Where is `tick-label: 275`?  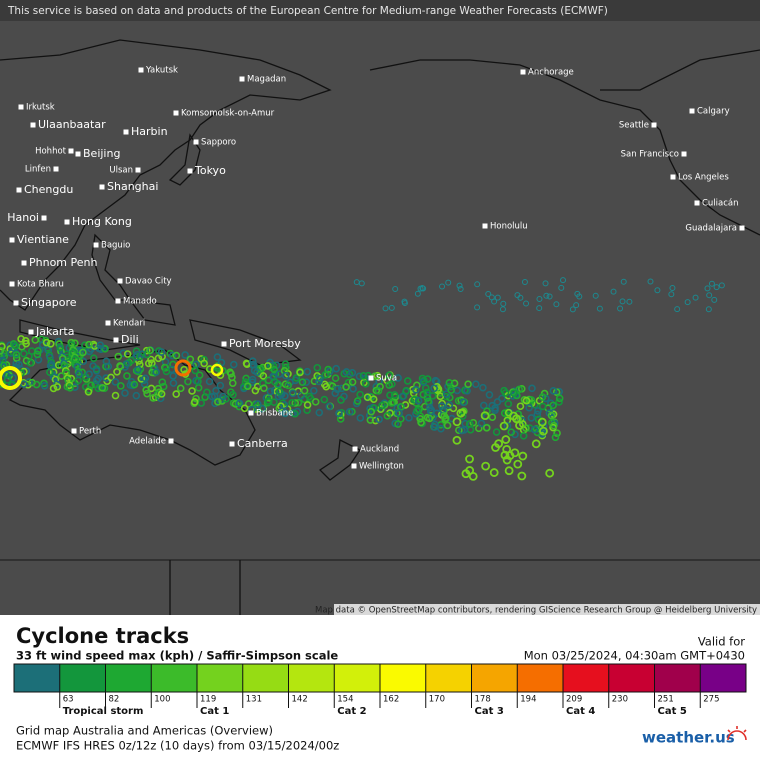
tick-label: 275 is located at coordinates (711, 700).